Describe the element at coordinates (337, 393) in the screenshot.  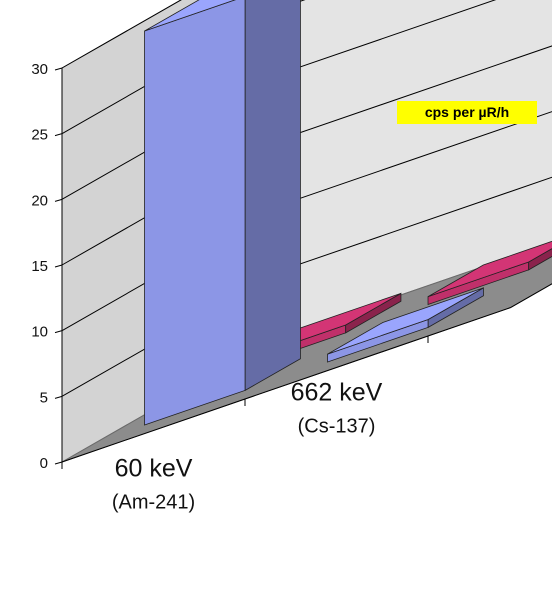
I see `category-label: 662 keV` at that location.